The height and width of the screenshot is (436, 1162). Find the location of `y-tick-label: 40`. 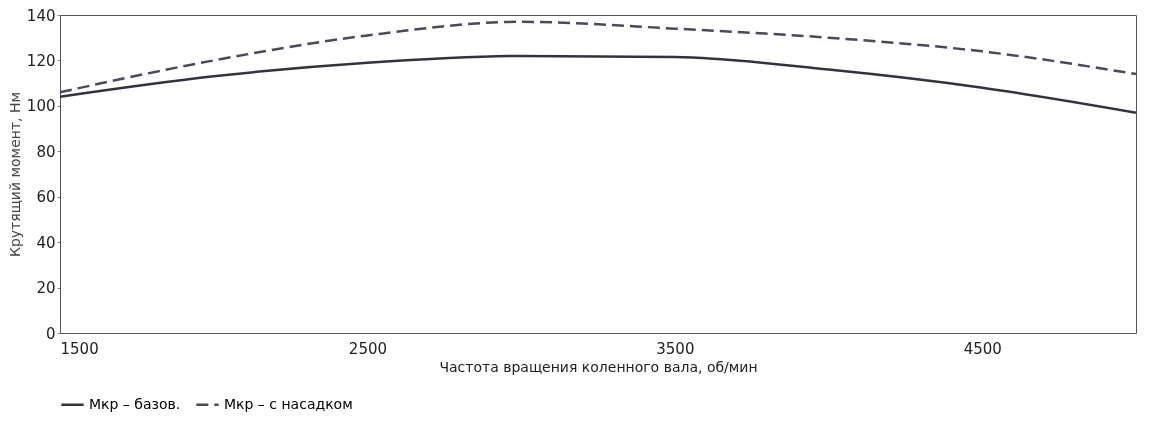

y-tick-label: 40 is located at coordinates (46, 242).